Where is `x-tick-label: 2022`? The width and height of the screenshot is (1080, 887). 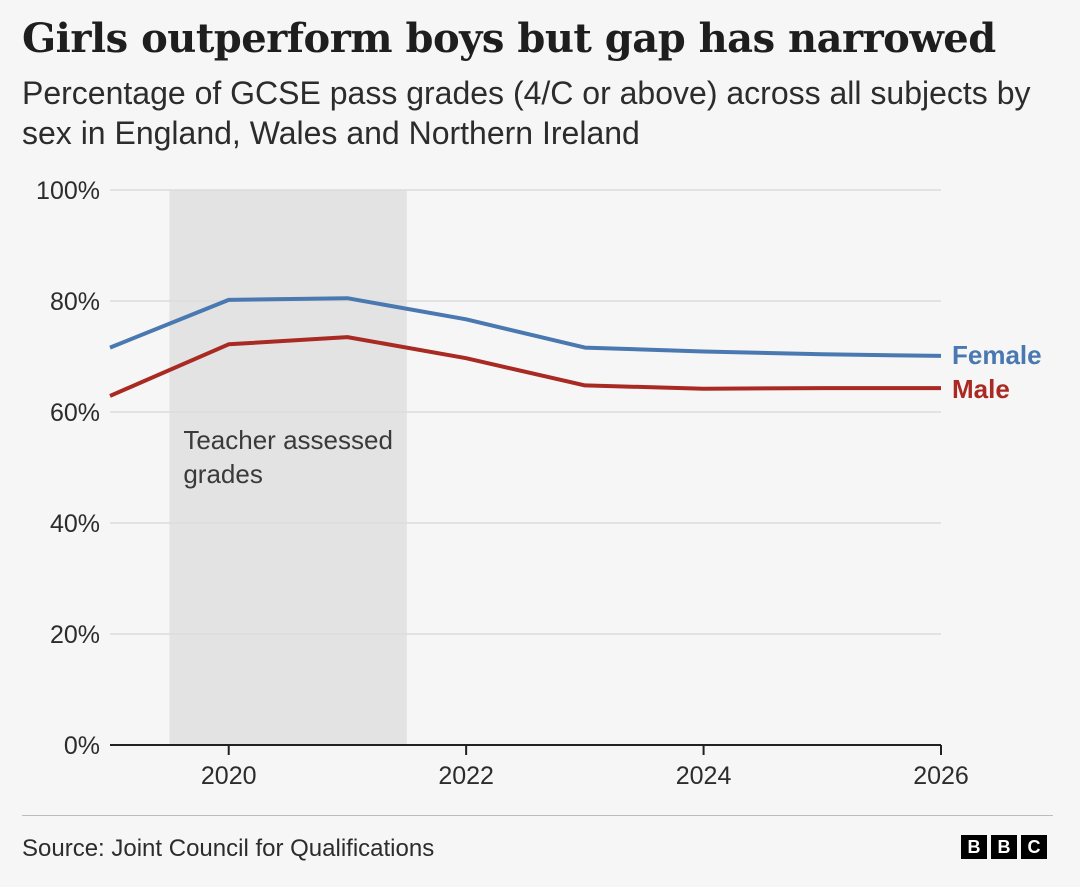 x-tick-label: 2022 is located at coordinates (466, 776).